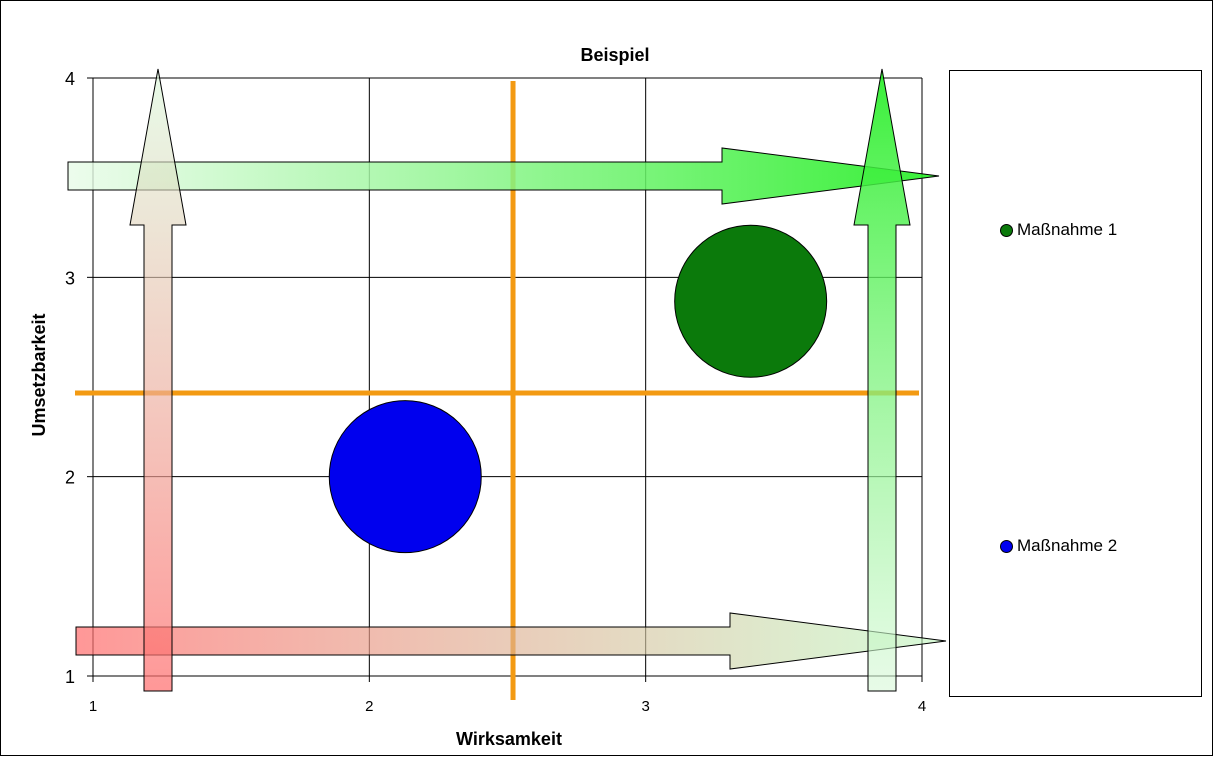 The width and height of the screenshot is (1213, 757). Describe the element at coordinates (1067, 545) in the screenshot. I see `legend-label: Maßnahme 2` at that location.